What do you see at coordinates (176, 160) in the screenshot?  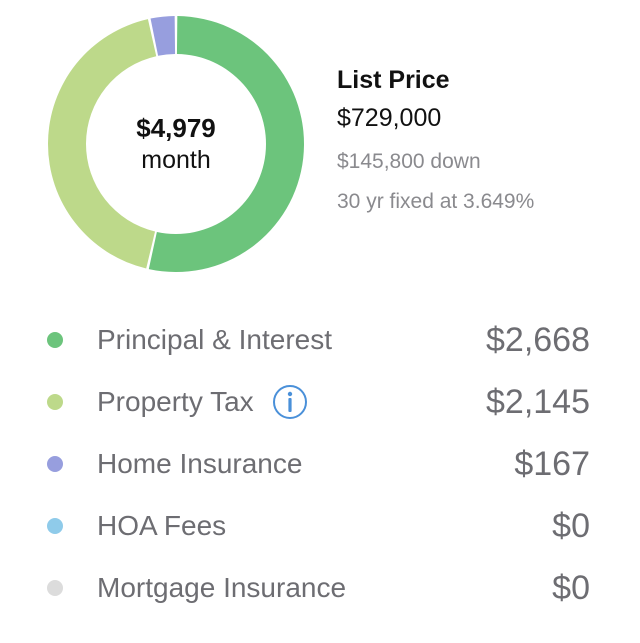 I see `monthly-payment-unit: month` at bounding box center [176, 160].